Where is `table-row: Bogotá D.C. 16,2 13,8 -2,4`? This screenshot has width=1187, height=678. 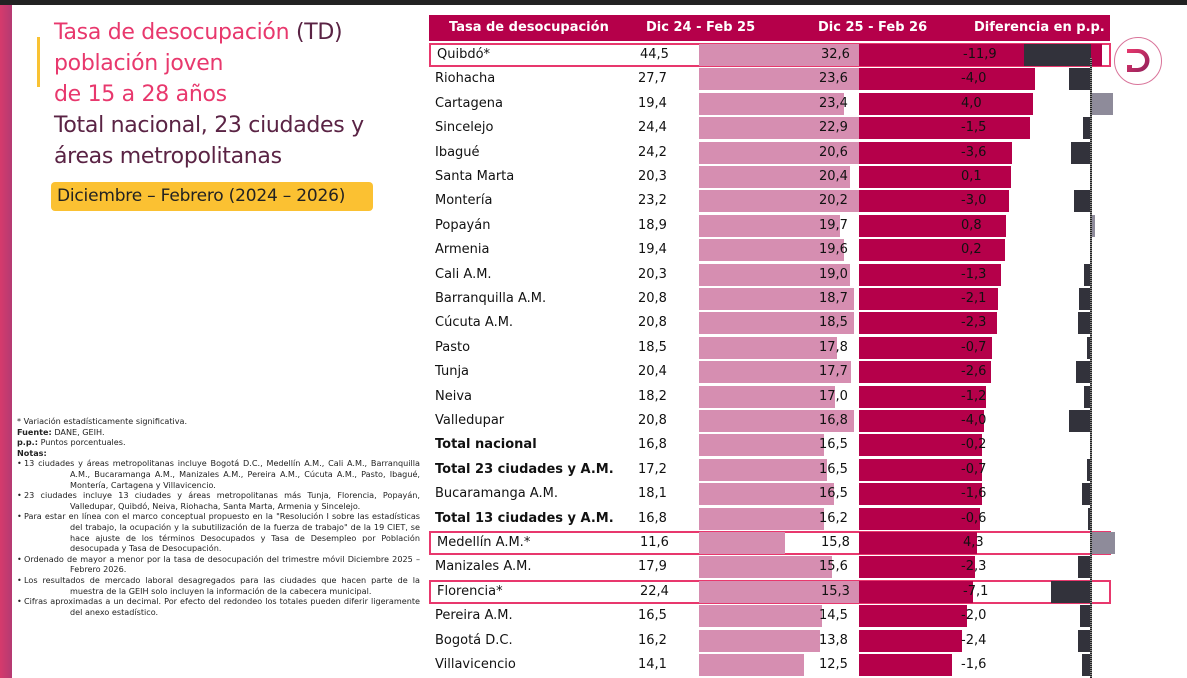
table-row: Bogotá D.C. 16,2 13,8 -2,4 is located at coordinates (770, 641).